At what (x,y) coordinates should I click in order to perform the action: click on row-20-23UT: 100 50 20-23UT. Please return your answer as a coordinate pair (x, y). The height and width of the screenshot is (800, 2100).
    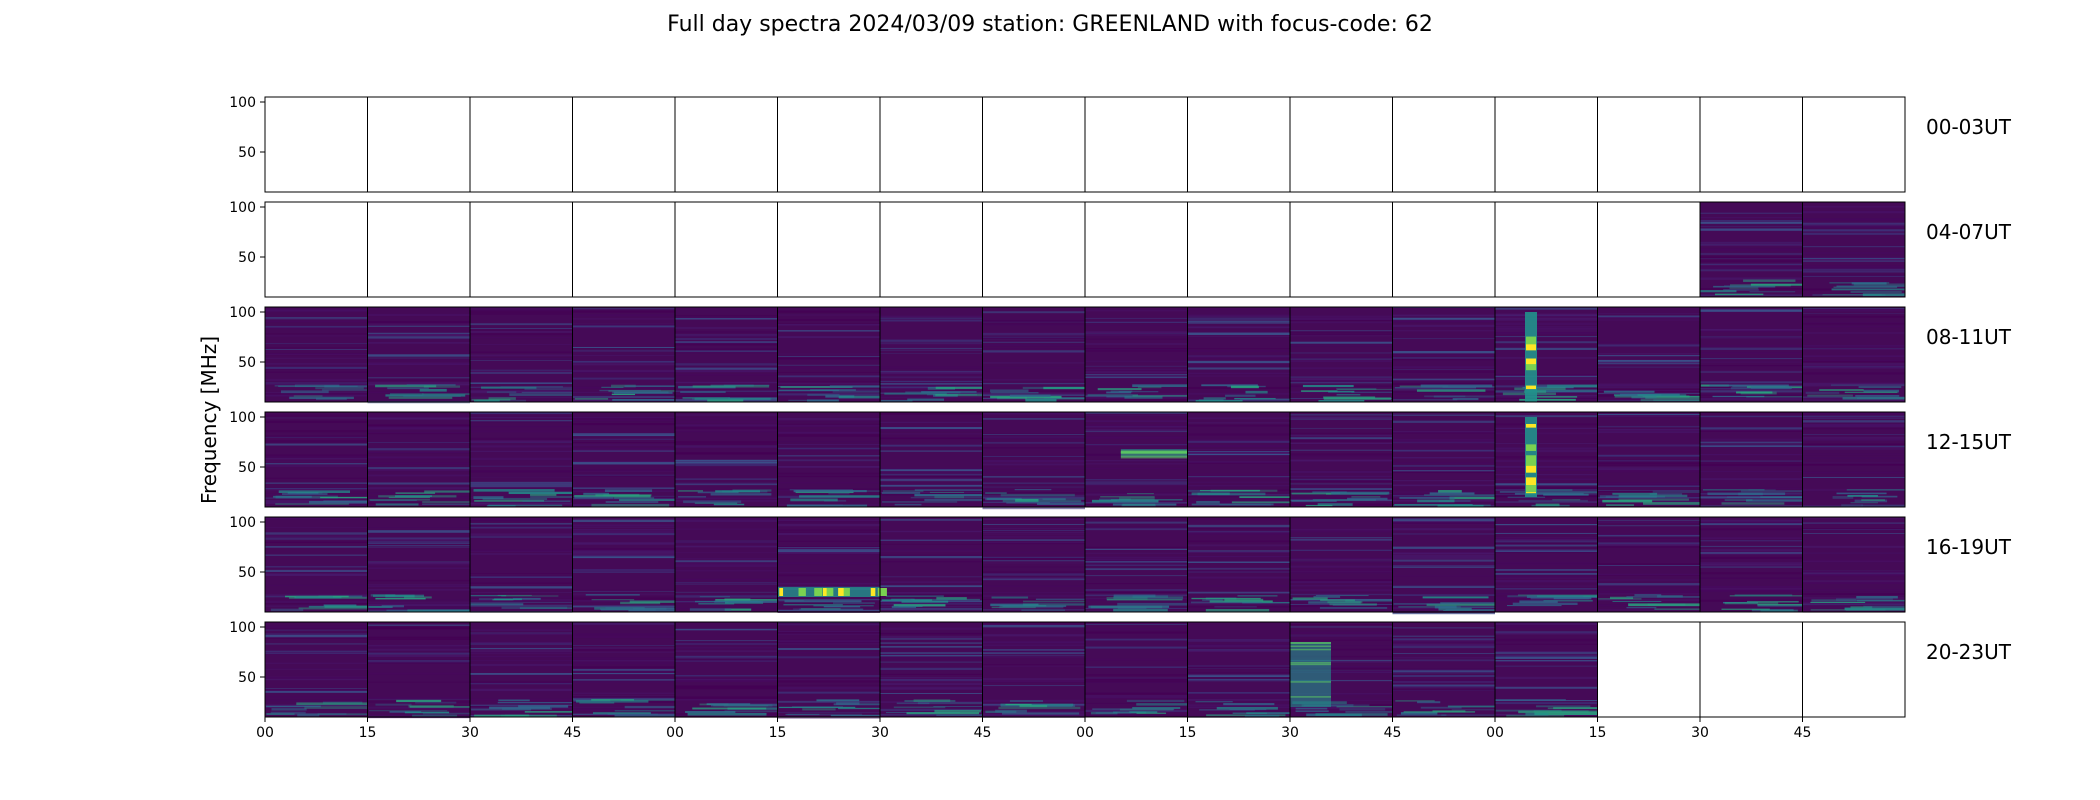
    Looking at the image, I should click on (1120, 669).